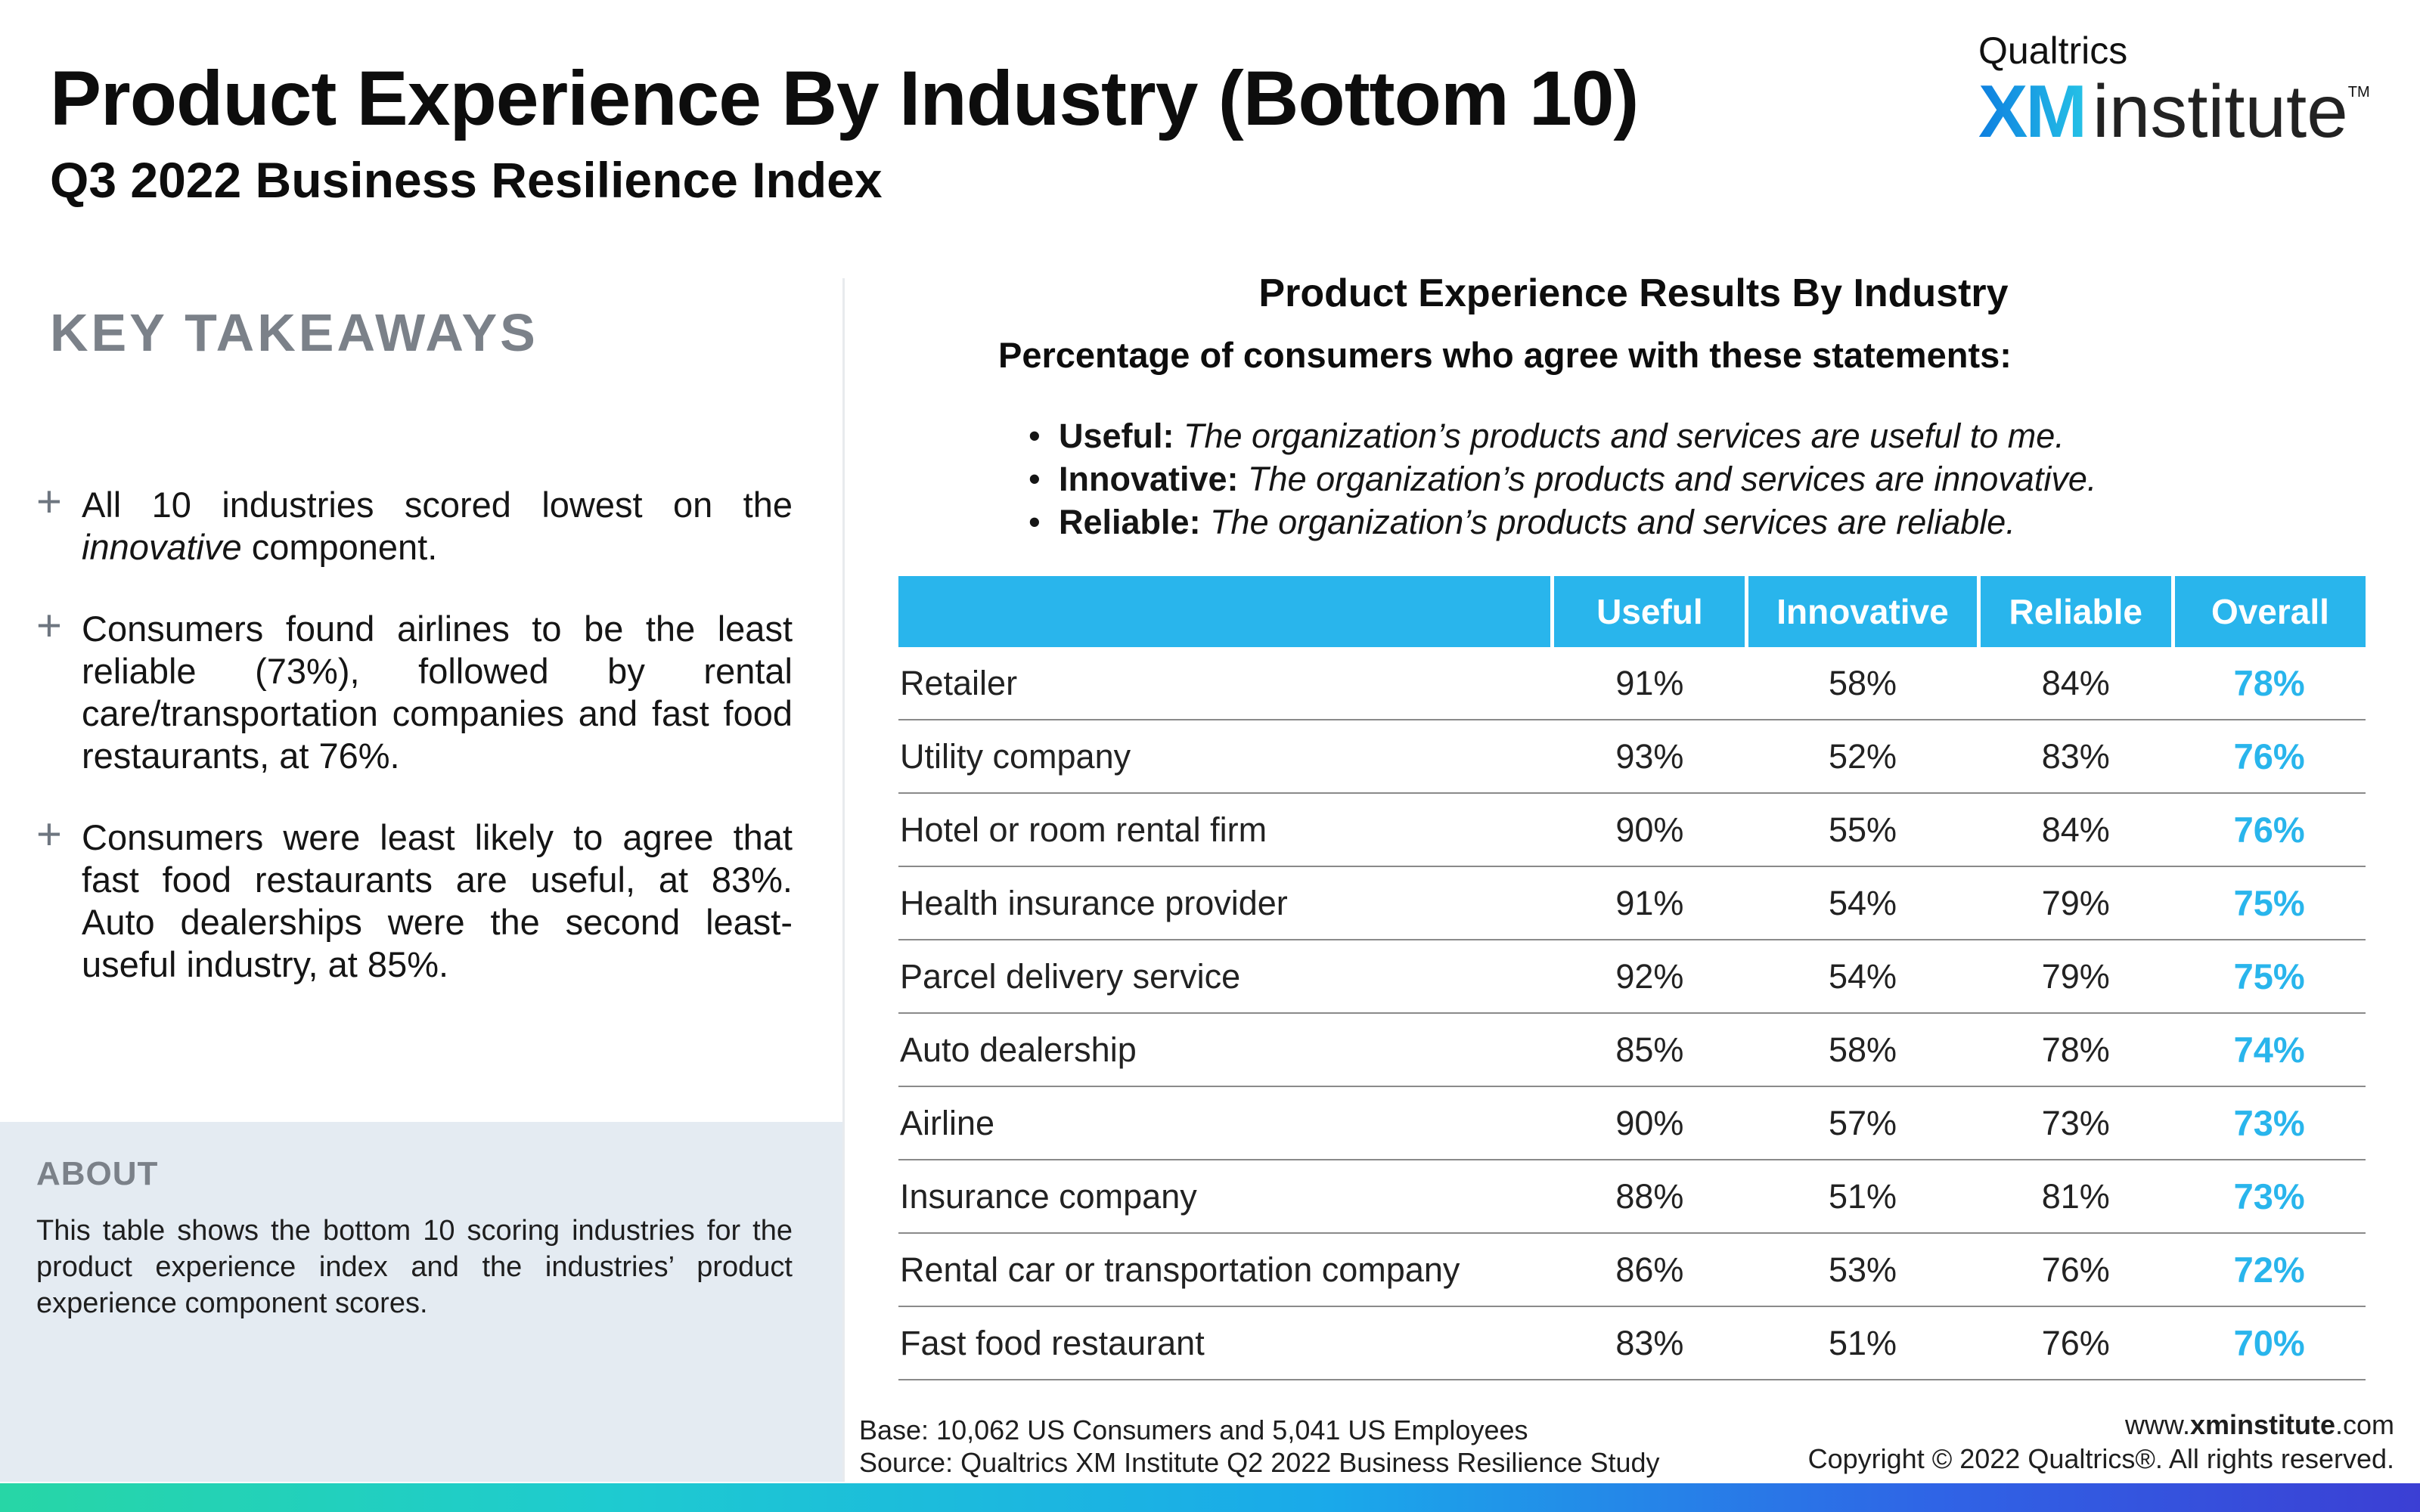 This screenshot has width=2420, height=1512. I want to click on table-row: Utility company 93% 52% 83% 76%, so click(1632, 757).